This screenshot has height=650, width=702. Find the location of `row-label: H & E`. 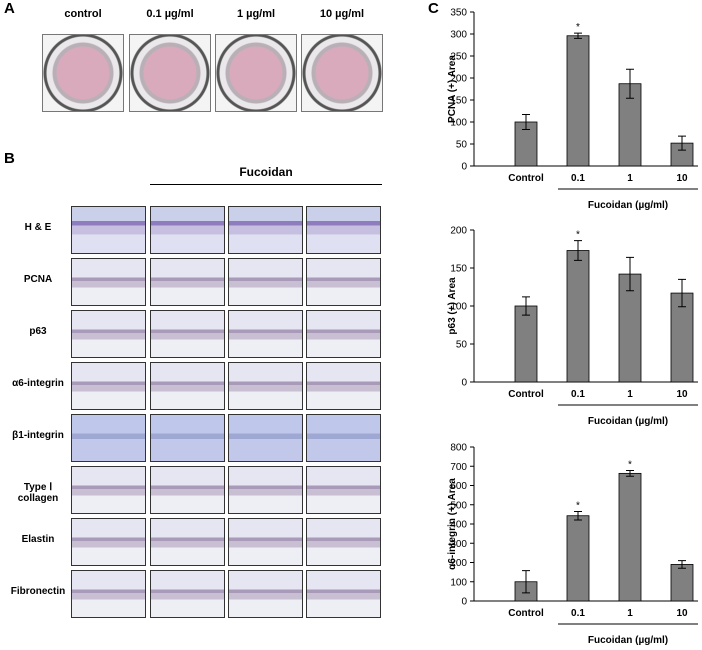

row-label: H & E is located at coordinates (38, 227).